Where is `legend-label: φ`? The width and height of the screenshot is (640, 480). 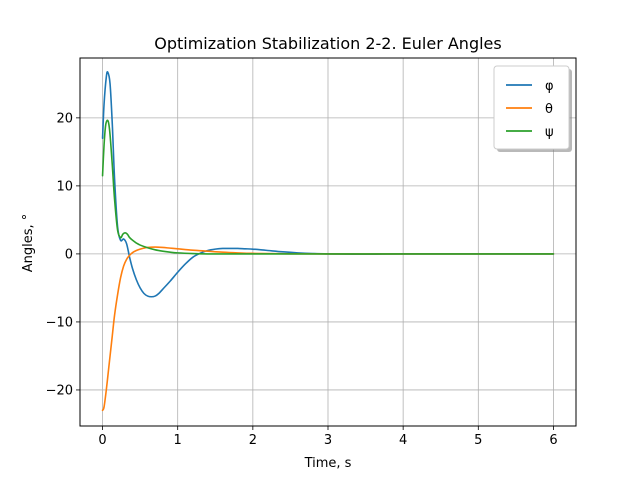
legend-label: φ is located at coordinates (549, 86).